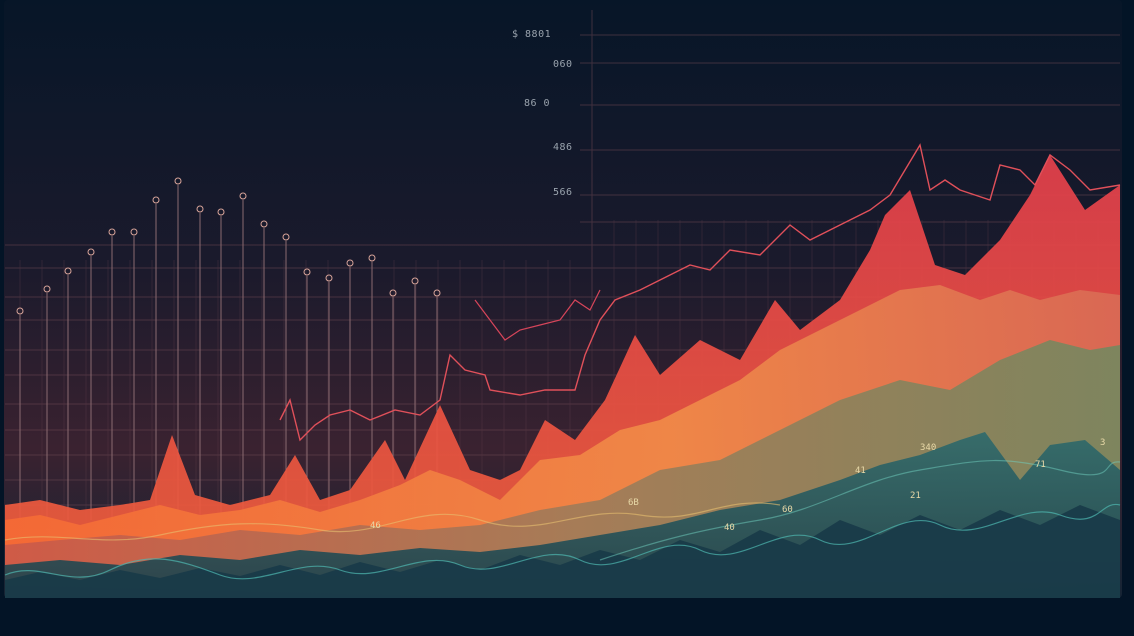 The width and height of the screenshot is (1134, 636). What do you see at coordinates (1040, 465) in the screenshot?
I see `annotation-label: 71` at bounding box center [1040, 465].